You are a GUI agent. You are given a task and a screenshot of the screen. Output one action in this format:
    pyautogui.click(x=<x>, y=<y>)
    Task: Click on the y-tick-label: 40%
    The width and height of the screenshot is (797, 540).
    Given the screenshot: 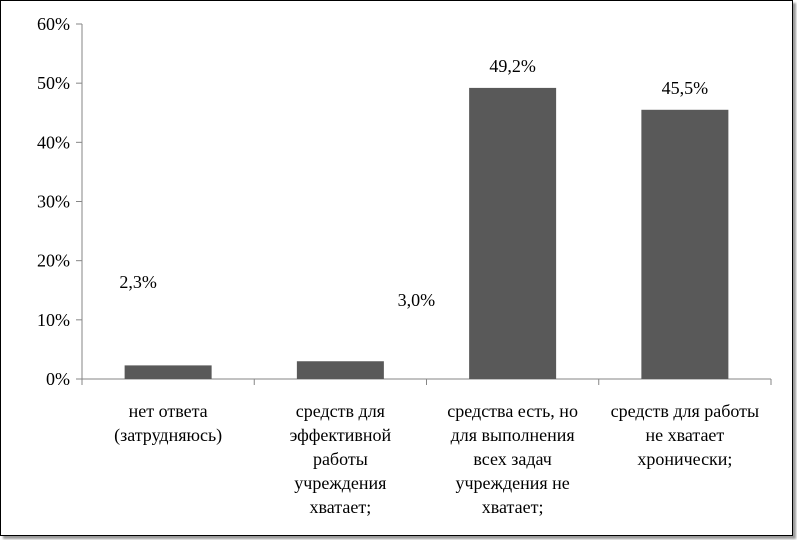 What is the action you would take?
    pyautogui.click(x=53, y=142)
    